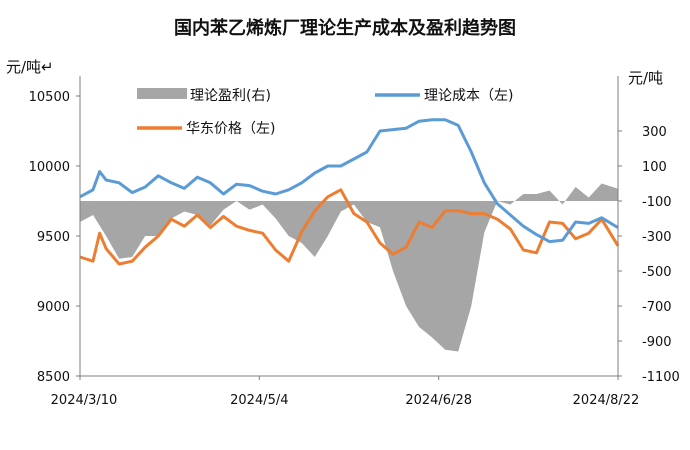  What do you see at coordinates (654, 167) in the screenshot?
I see `y-right-tick-label: 100` at bounding box center [654, 167].